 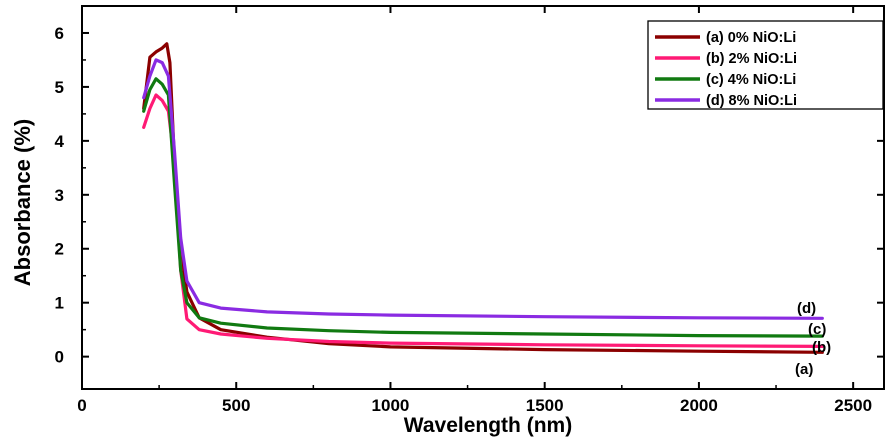 What do you see at coordinates (804, 369) in the screenshot?
I see `curve-annotation-0: (a)` at bounding box center [804, 369].